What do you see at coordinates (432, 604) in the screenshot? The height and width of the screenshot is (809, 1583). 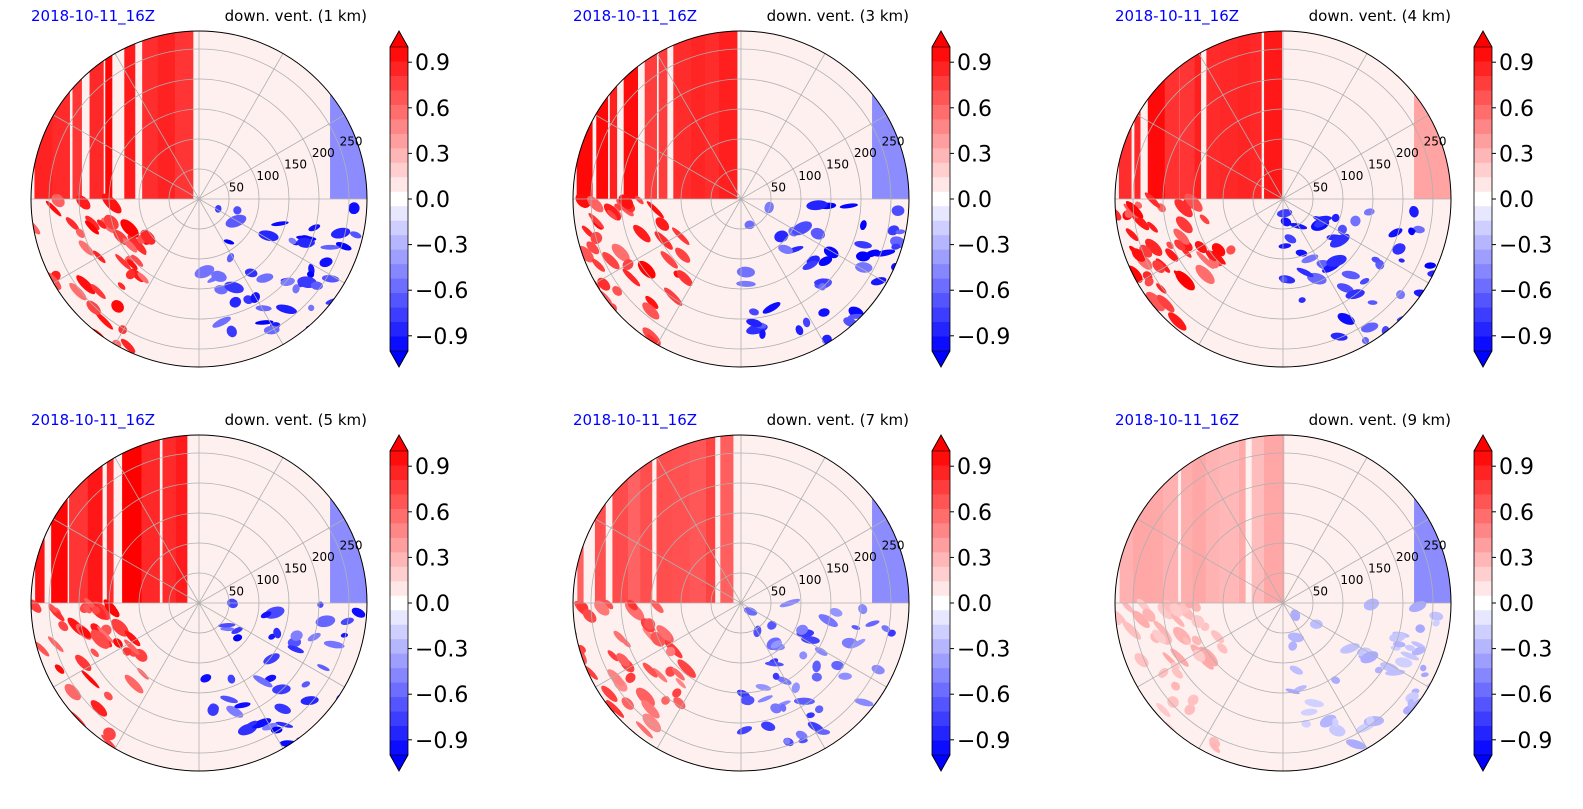 I see `colorbar-tick-label: 0.0` at bounding box center [432, 604].